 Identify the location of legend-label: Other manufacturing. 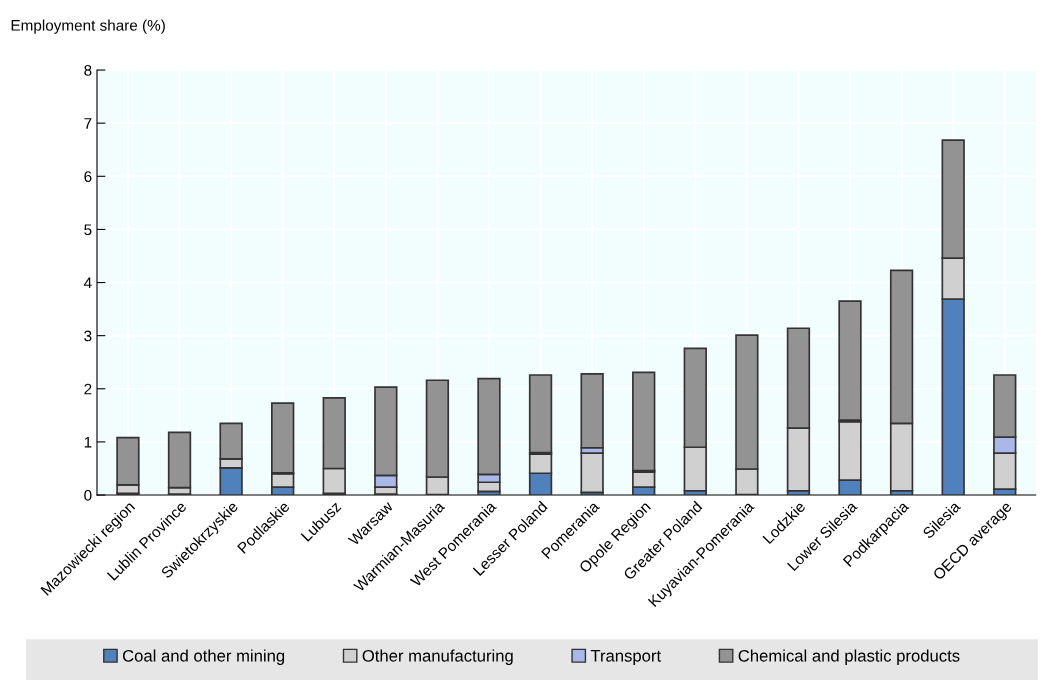
(437, 657).